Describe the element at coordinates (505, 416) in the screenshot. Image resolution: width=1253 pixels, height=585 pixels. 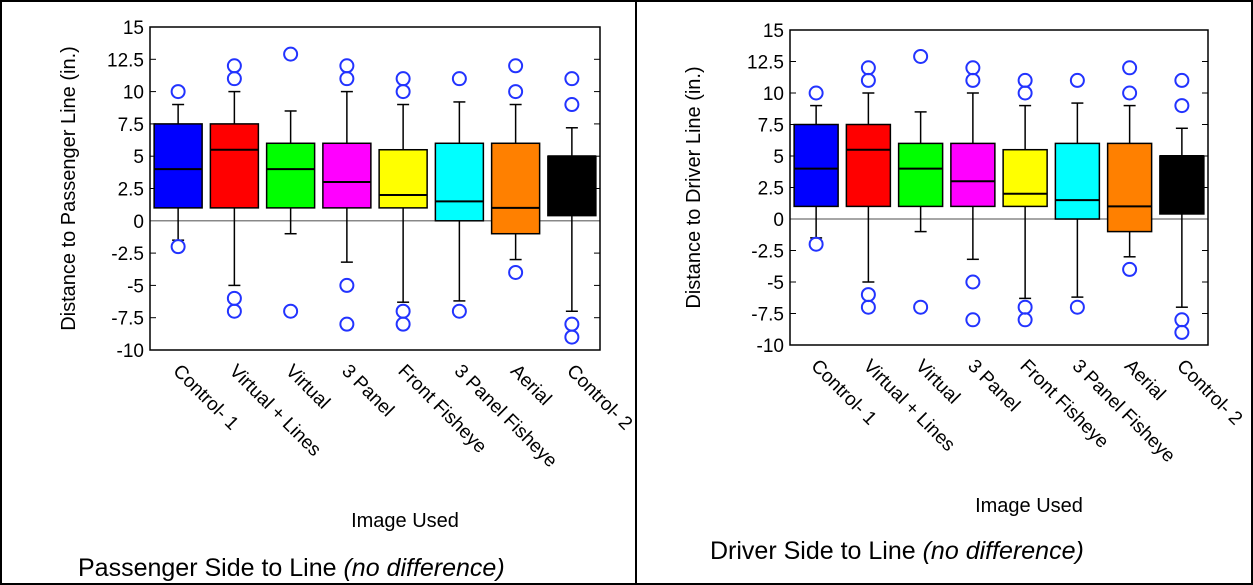
I see `x-tick-label: 3 Panel Fisheye` at that location.